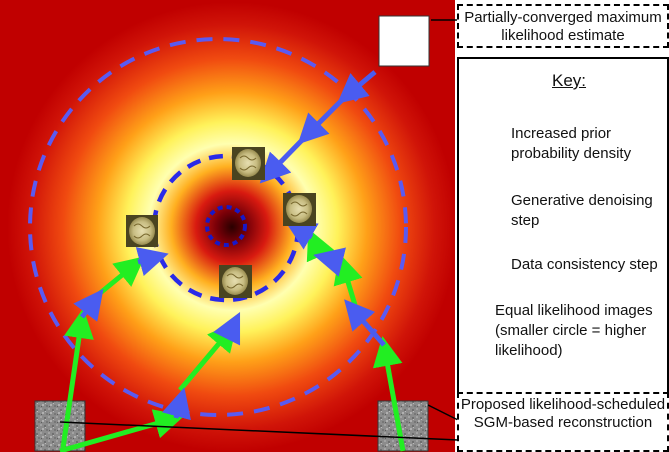 Image resolution: width=669 pixels, height=452 pixels. I want to click on key-generative-text: Generative denoising step, so click(582, 210).